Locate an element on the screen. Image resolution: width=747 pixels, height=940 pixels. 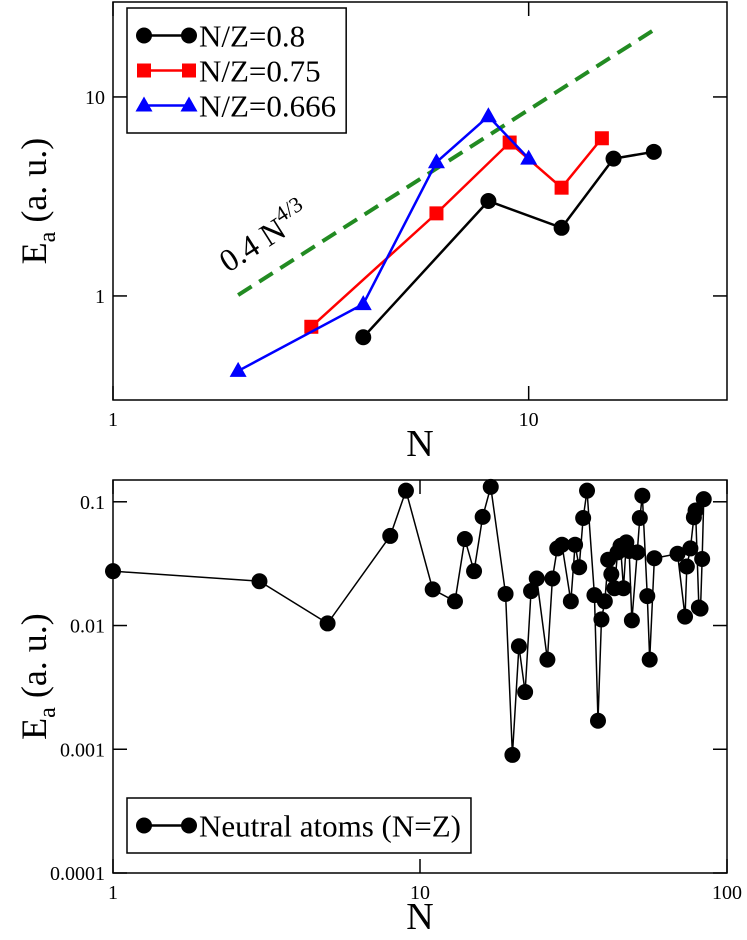
y-tick-label: 0.001 is located at coordinates (82, 750).